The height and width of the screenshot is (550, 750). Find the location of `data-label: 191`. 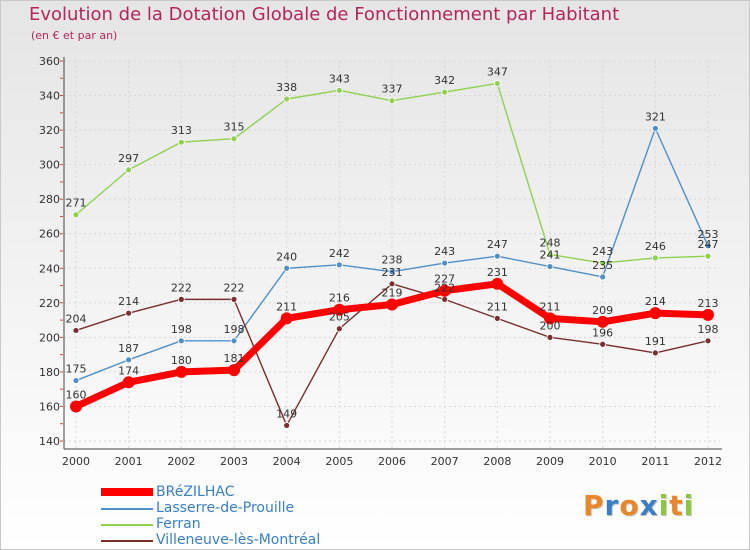

data-label: 191 is located at coordinates (655, 341).